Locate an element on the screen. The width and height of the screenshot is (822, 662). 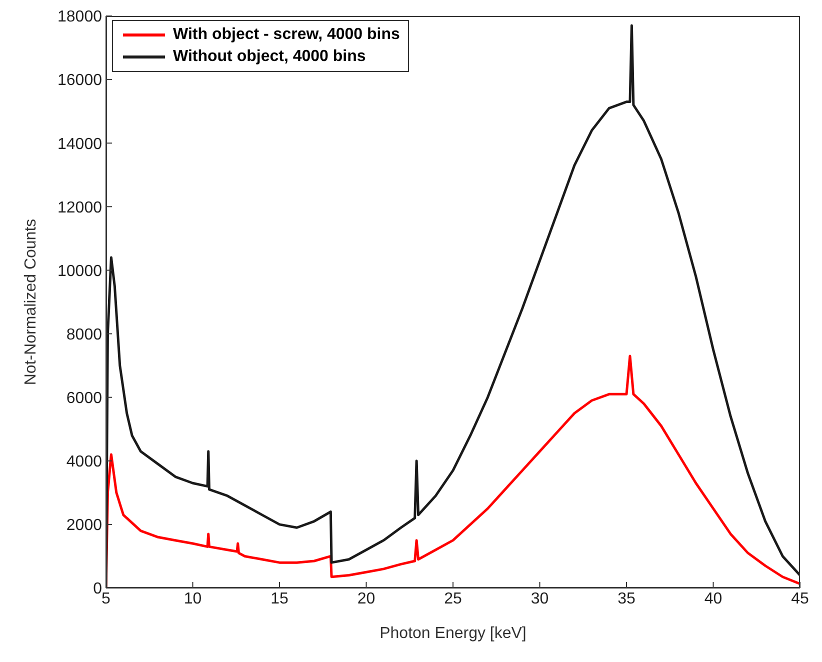
y-tick-label: 16000 is located at coordinates (80, 81).